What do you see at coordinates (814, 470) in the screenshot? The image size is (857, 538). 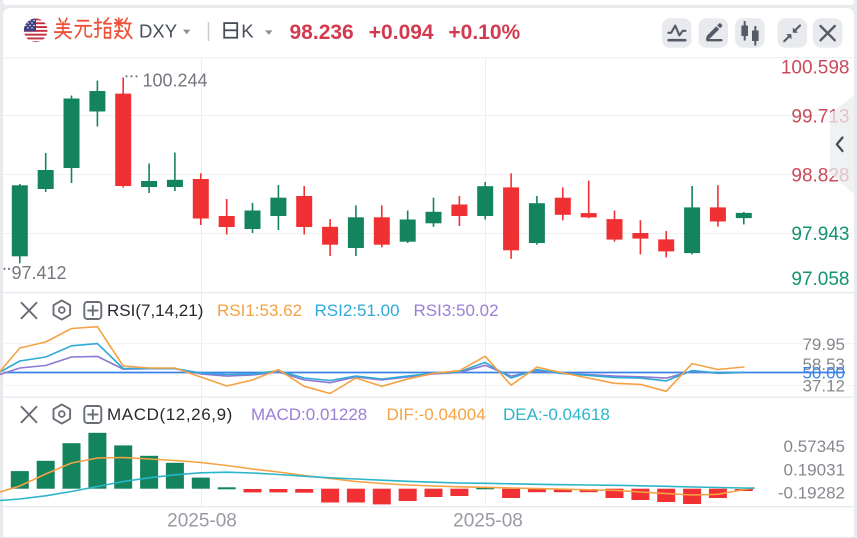 I see `svg-text: 0.19031` at bounding box center [814, 470].